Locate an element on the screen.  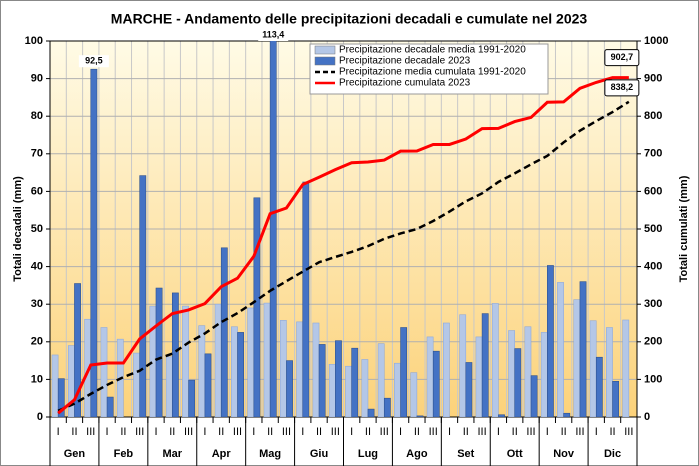
y2-tick-label: 100 is located at coordinates (653, 379).